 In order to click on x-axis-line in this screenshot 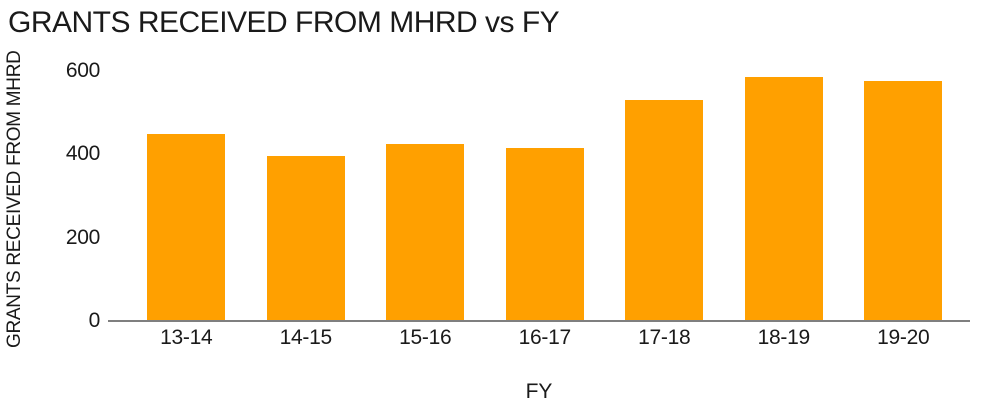, I will do `click(539, 321)`.